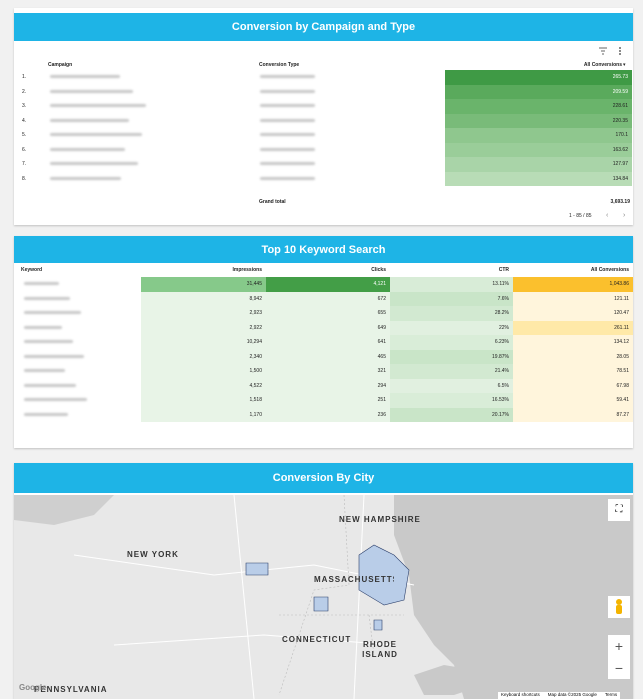 The width and height of the screenshot is (643, 699). I want to click on map-label: RHODE ISLAND, so click(380, 649).